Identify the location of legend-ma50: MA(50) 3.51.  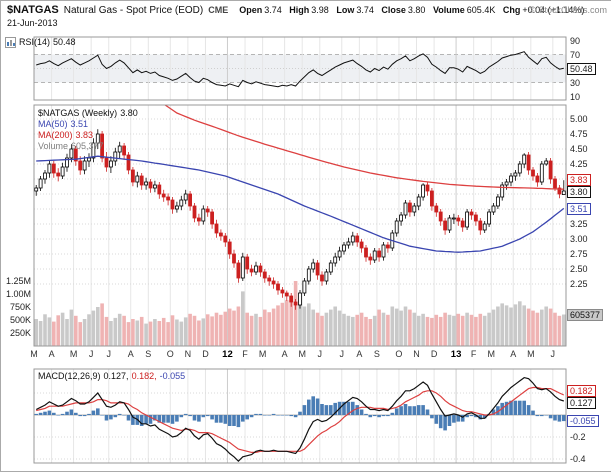
(63, 124).